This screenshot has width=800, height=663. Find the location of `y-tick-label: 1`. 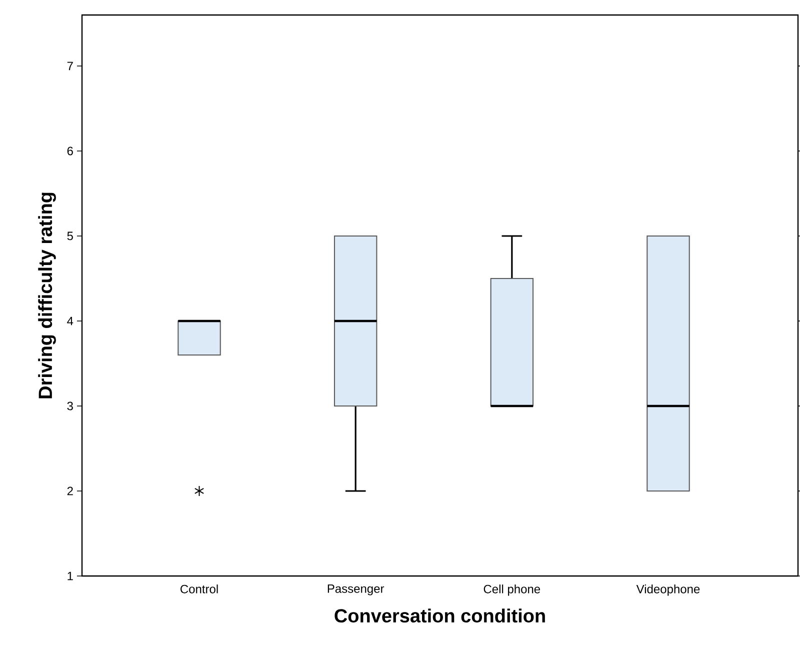

y-tick-label: 1 is located at coordinates (70, 576).